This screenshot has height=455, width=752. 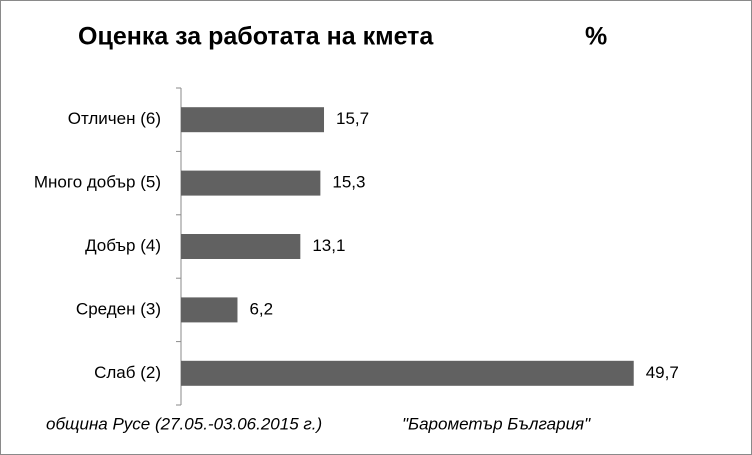 I want to click on category-label: Добър (4), so click(x=123, y=245).